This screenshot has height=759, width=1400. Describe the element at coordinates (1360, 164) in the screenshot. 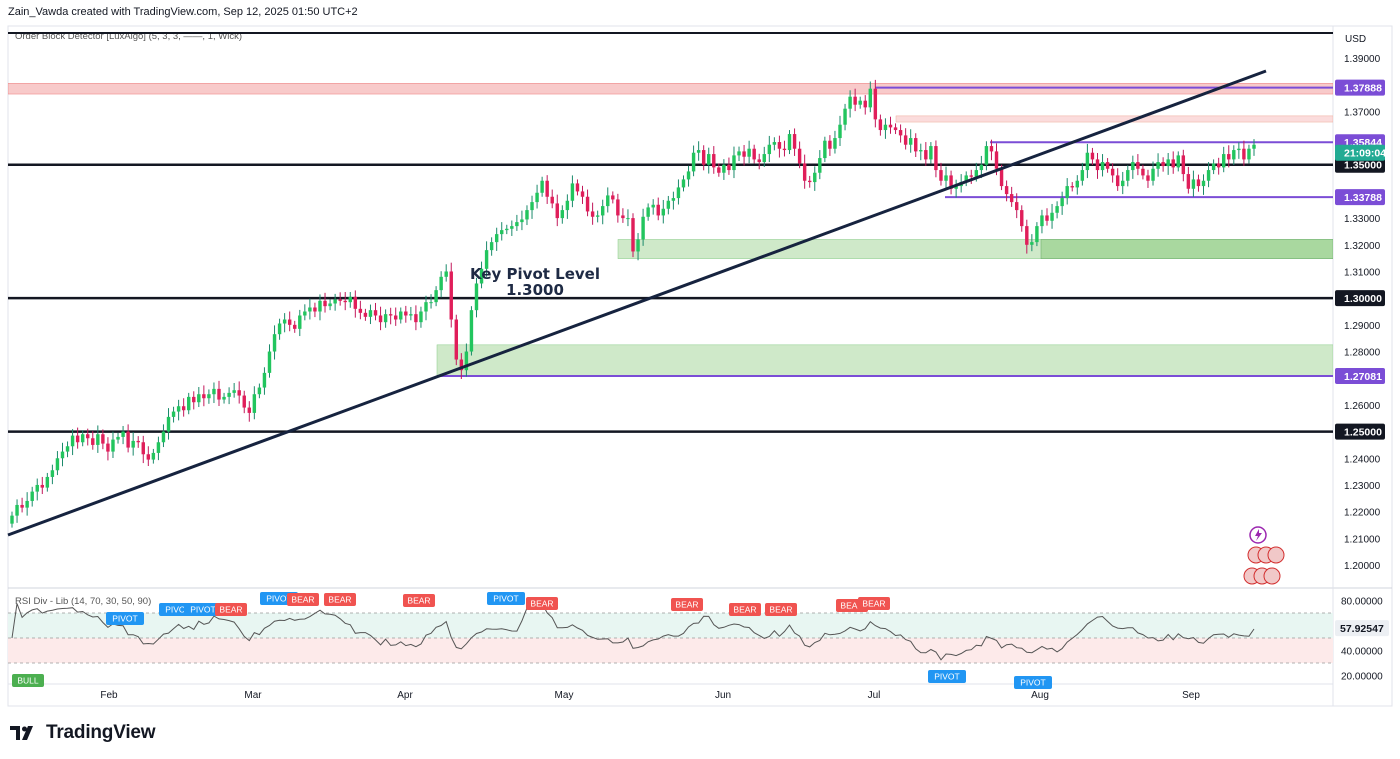

I see `level-tag-bg` at that location.